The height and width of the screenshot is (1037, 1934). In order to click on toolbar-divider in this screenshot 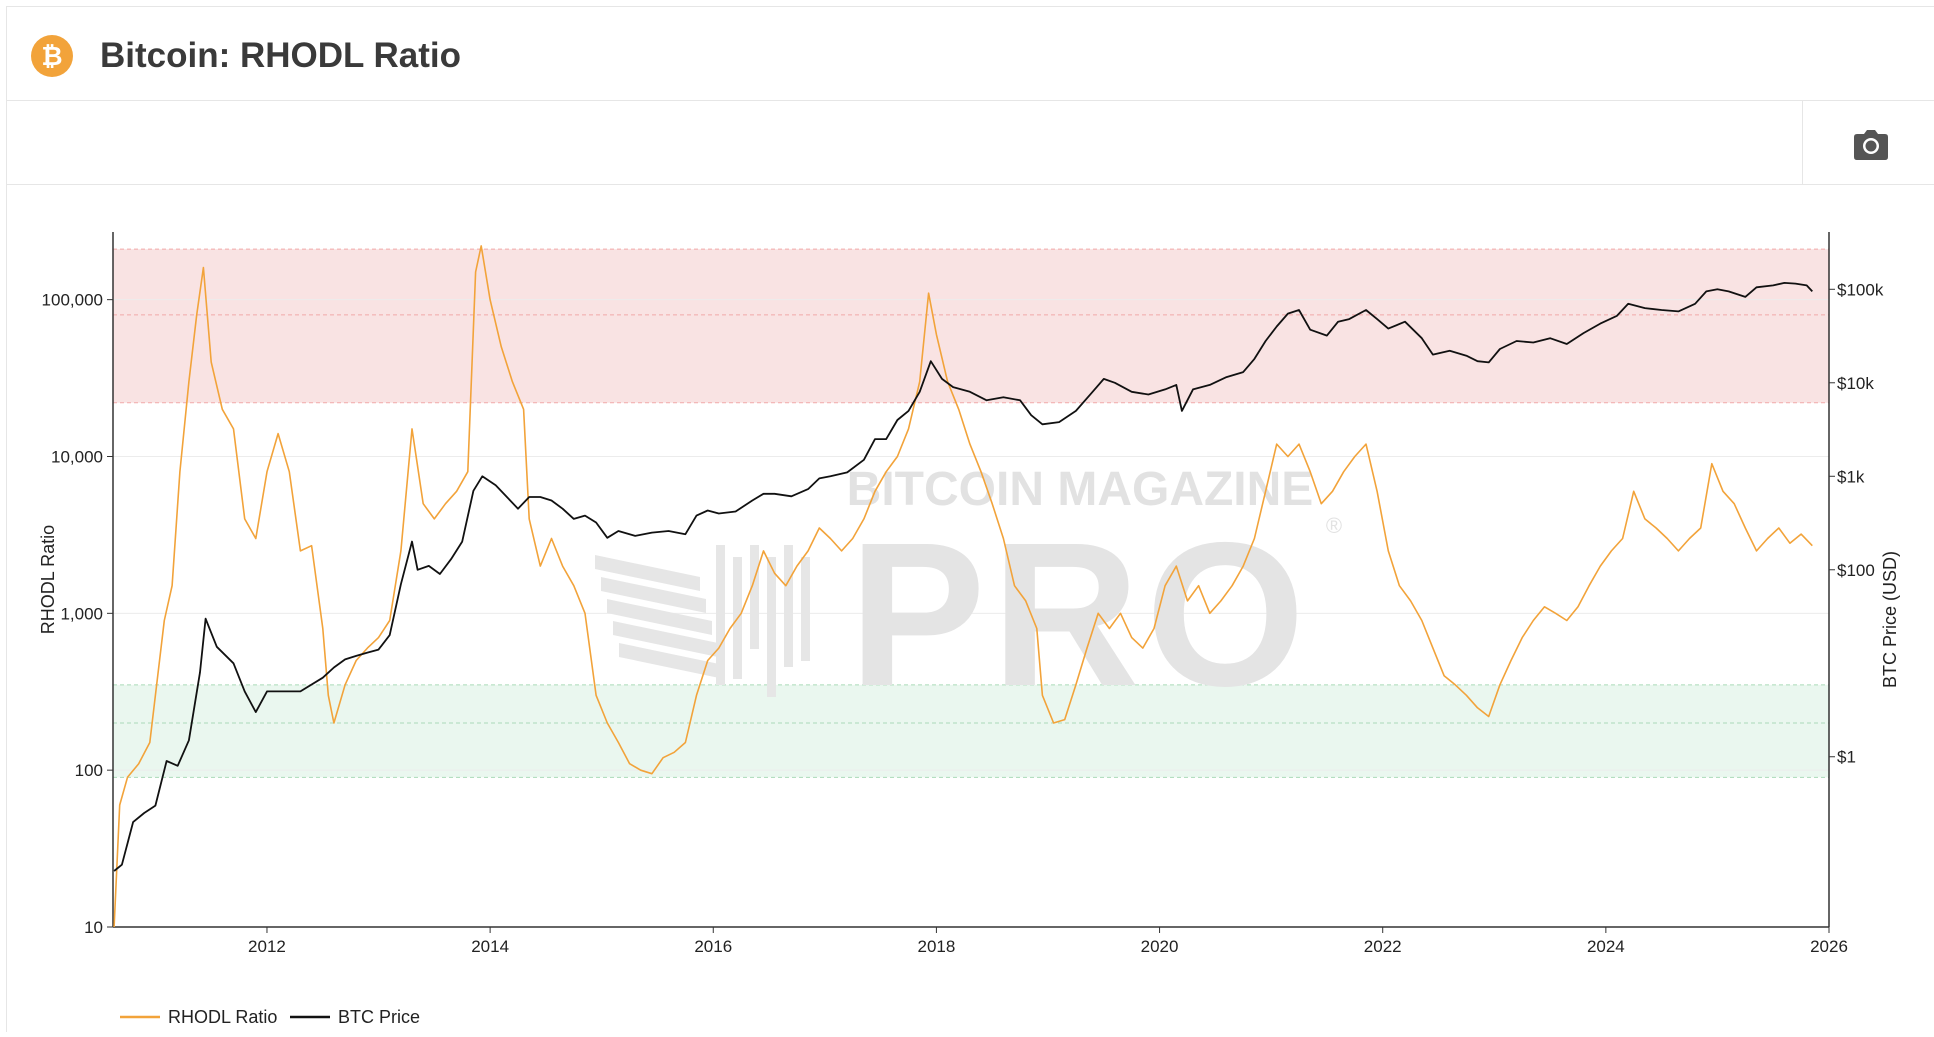, I will do `click(1802, 142)`.